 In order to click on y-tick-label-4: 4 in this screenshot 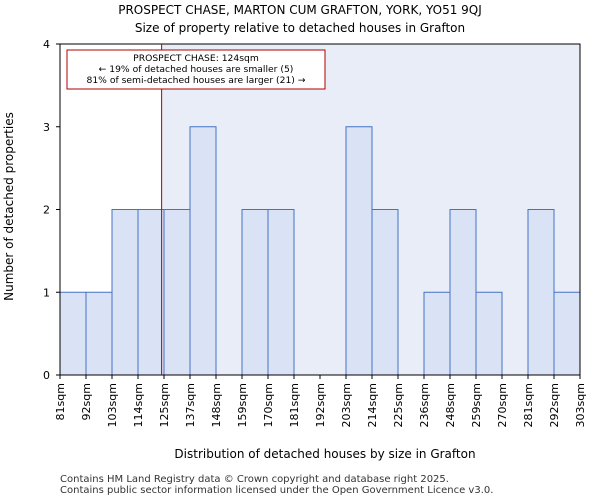, I will do `click(46, 44)`.